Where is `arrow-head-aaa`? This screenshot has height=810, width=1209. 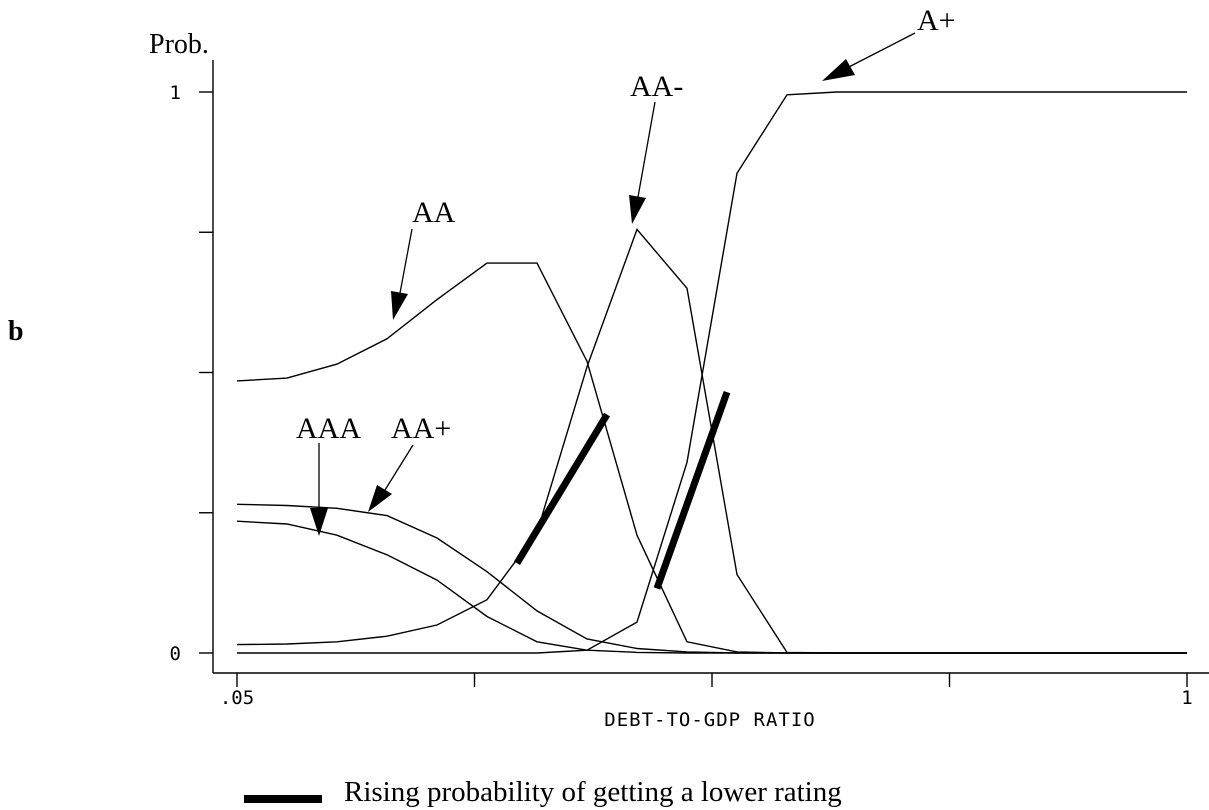 arrow-head-aaa is located at coordinates (319, 522).